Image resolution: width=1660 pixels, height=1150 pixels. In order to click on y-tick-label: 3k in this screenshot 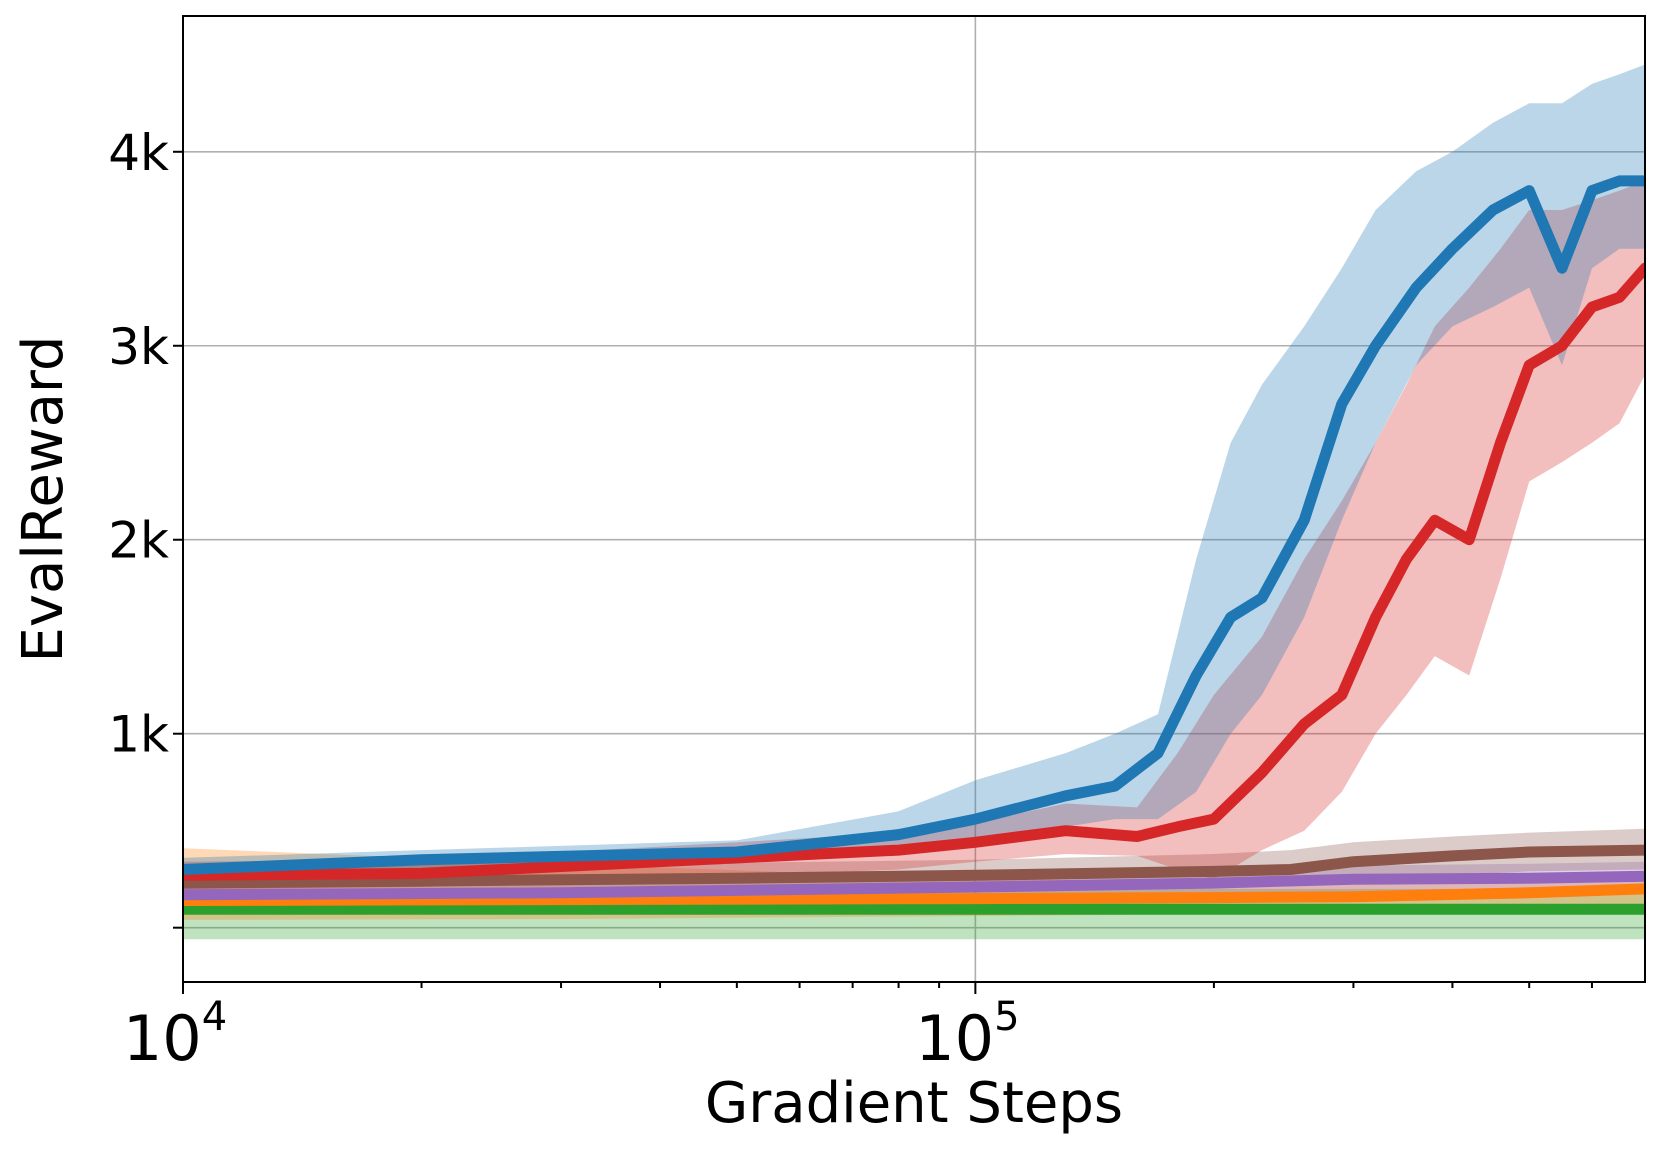, I will do `click(138, 347)`.